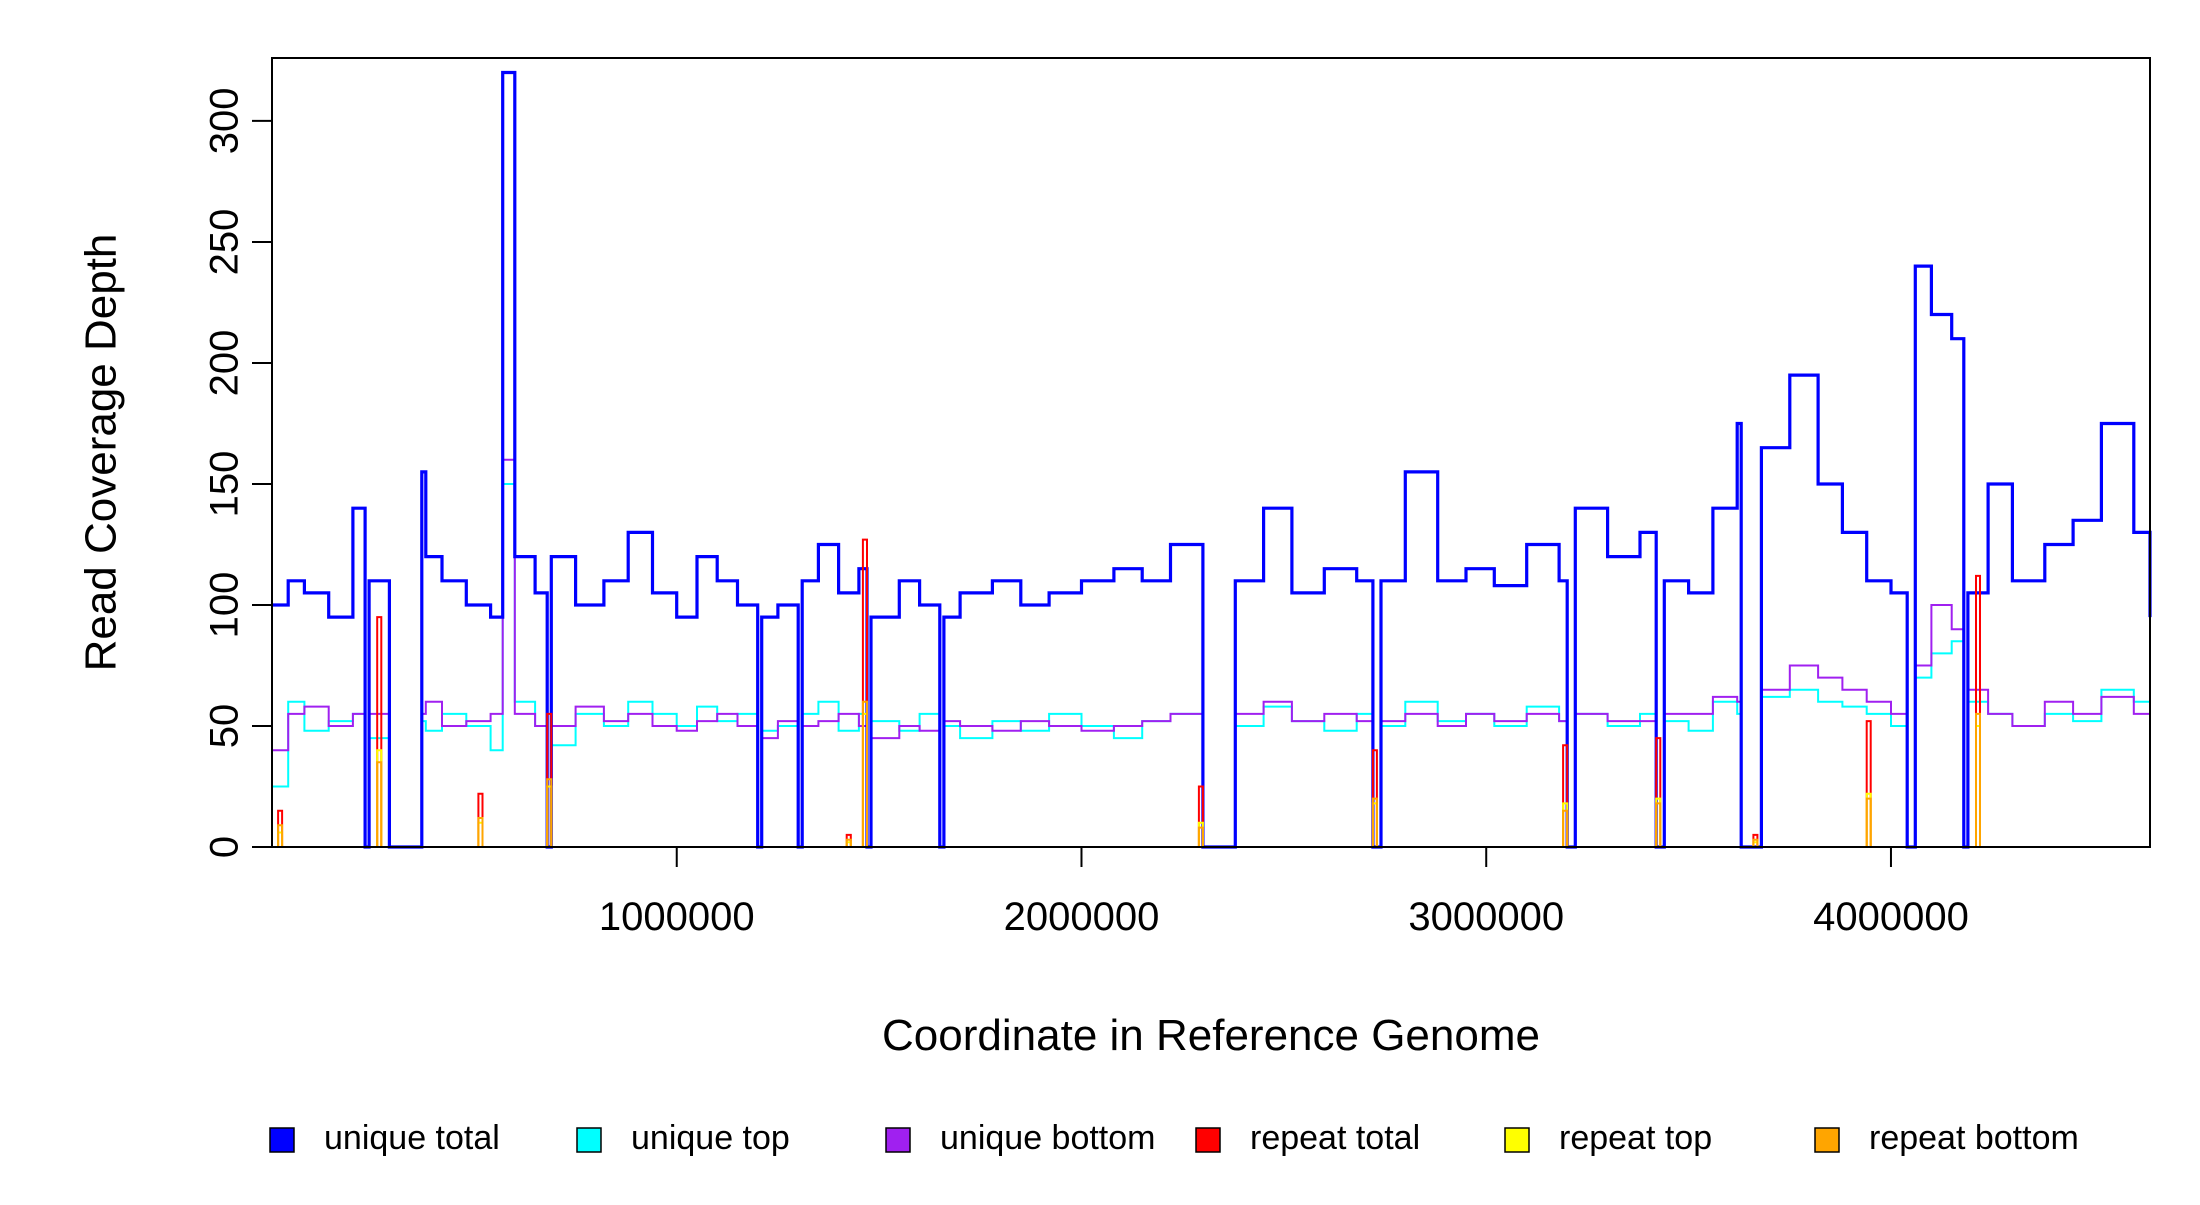 The width and height of the screenshot is (2200, 1205). I want to click on y-tick-label: 300, so click(225, 121).